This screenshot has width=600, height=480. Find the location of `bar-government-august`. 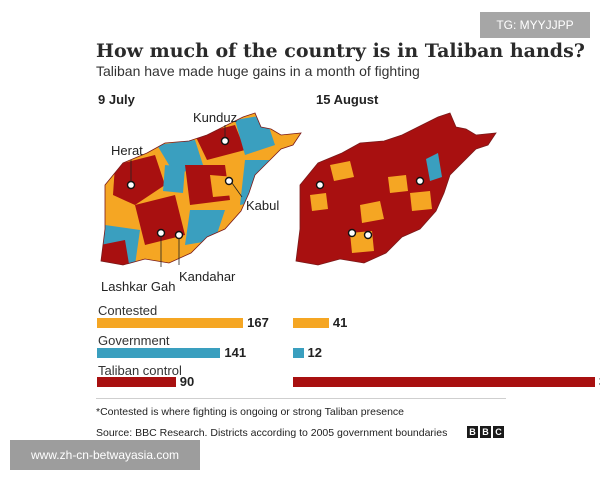

bar-government-august is located at coordinates (298, 353).